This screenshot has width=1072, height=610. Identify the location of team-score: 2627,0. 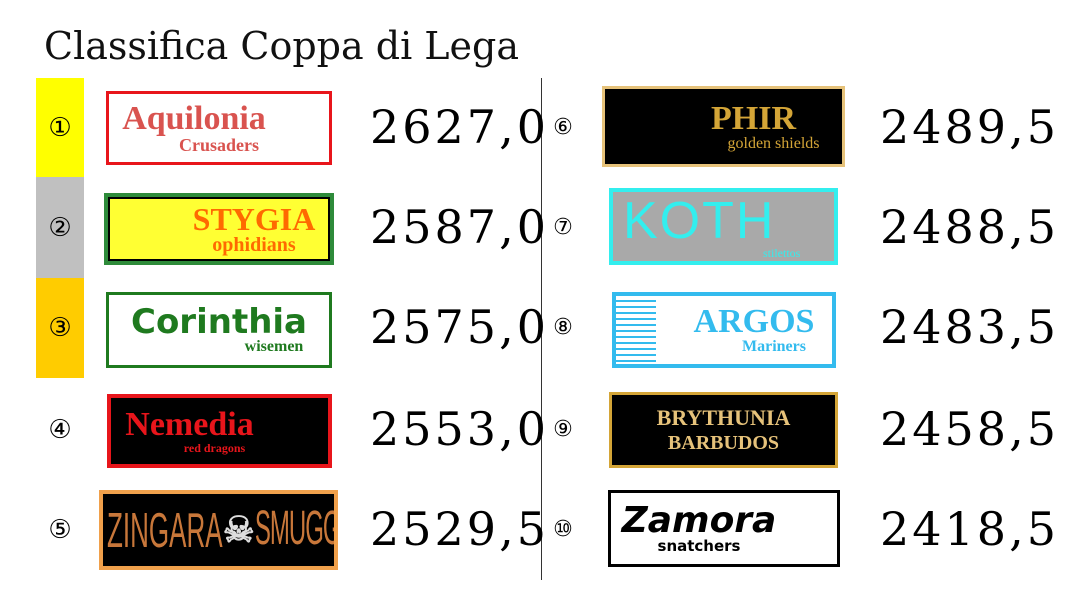
(459, 127).